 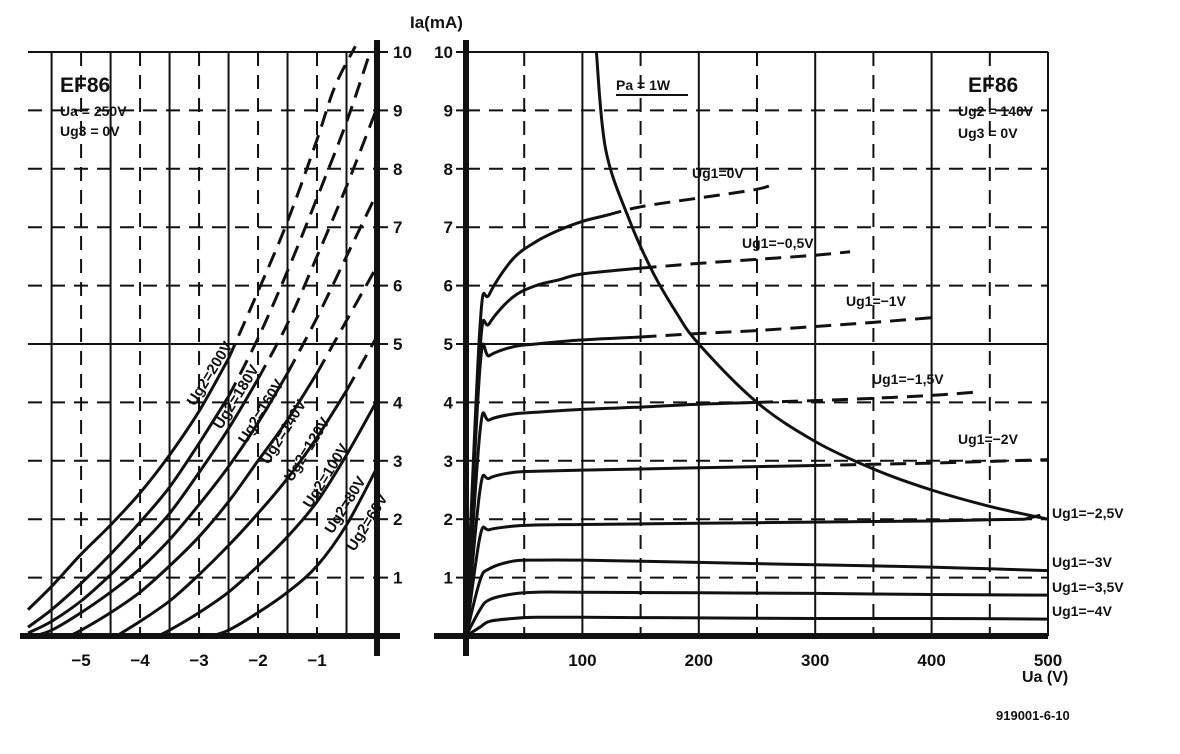 I want to click on left-condition-ua: Ua = 250V, so click(x=93, y=111).